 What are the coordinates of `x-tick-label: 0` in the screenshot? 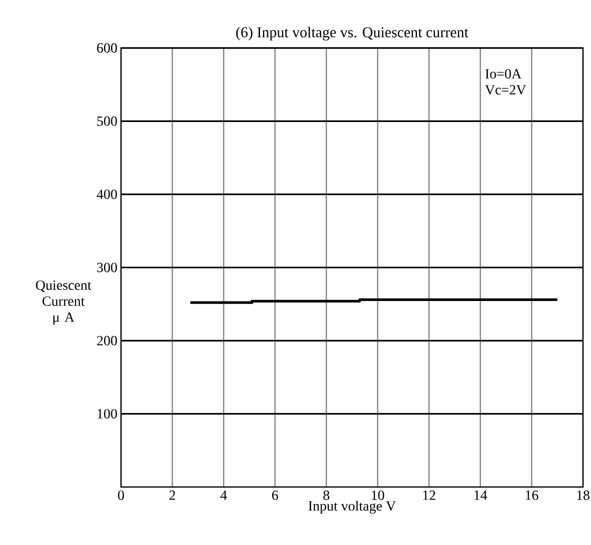 It's located at (121, 495).